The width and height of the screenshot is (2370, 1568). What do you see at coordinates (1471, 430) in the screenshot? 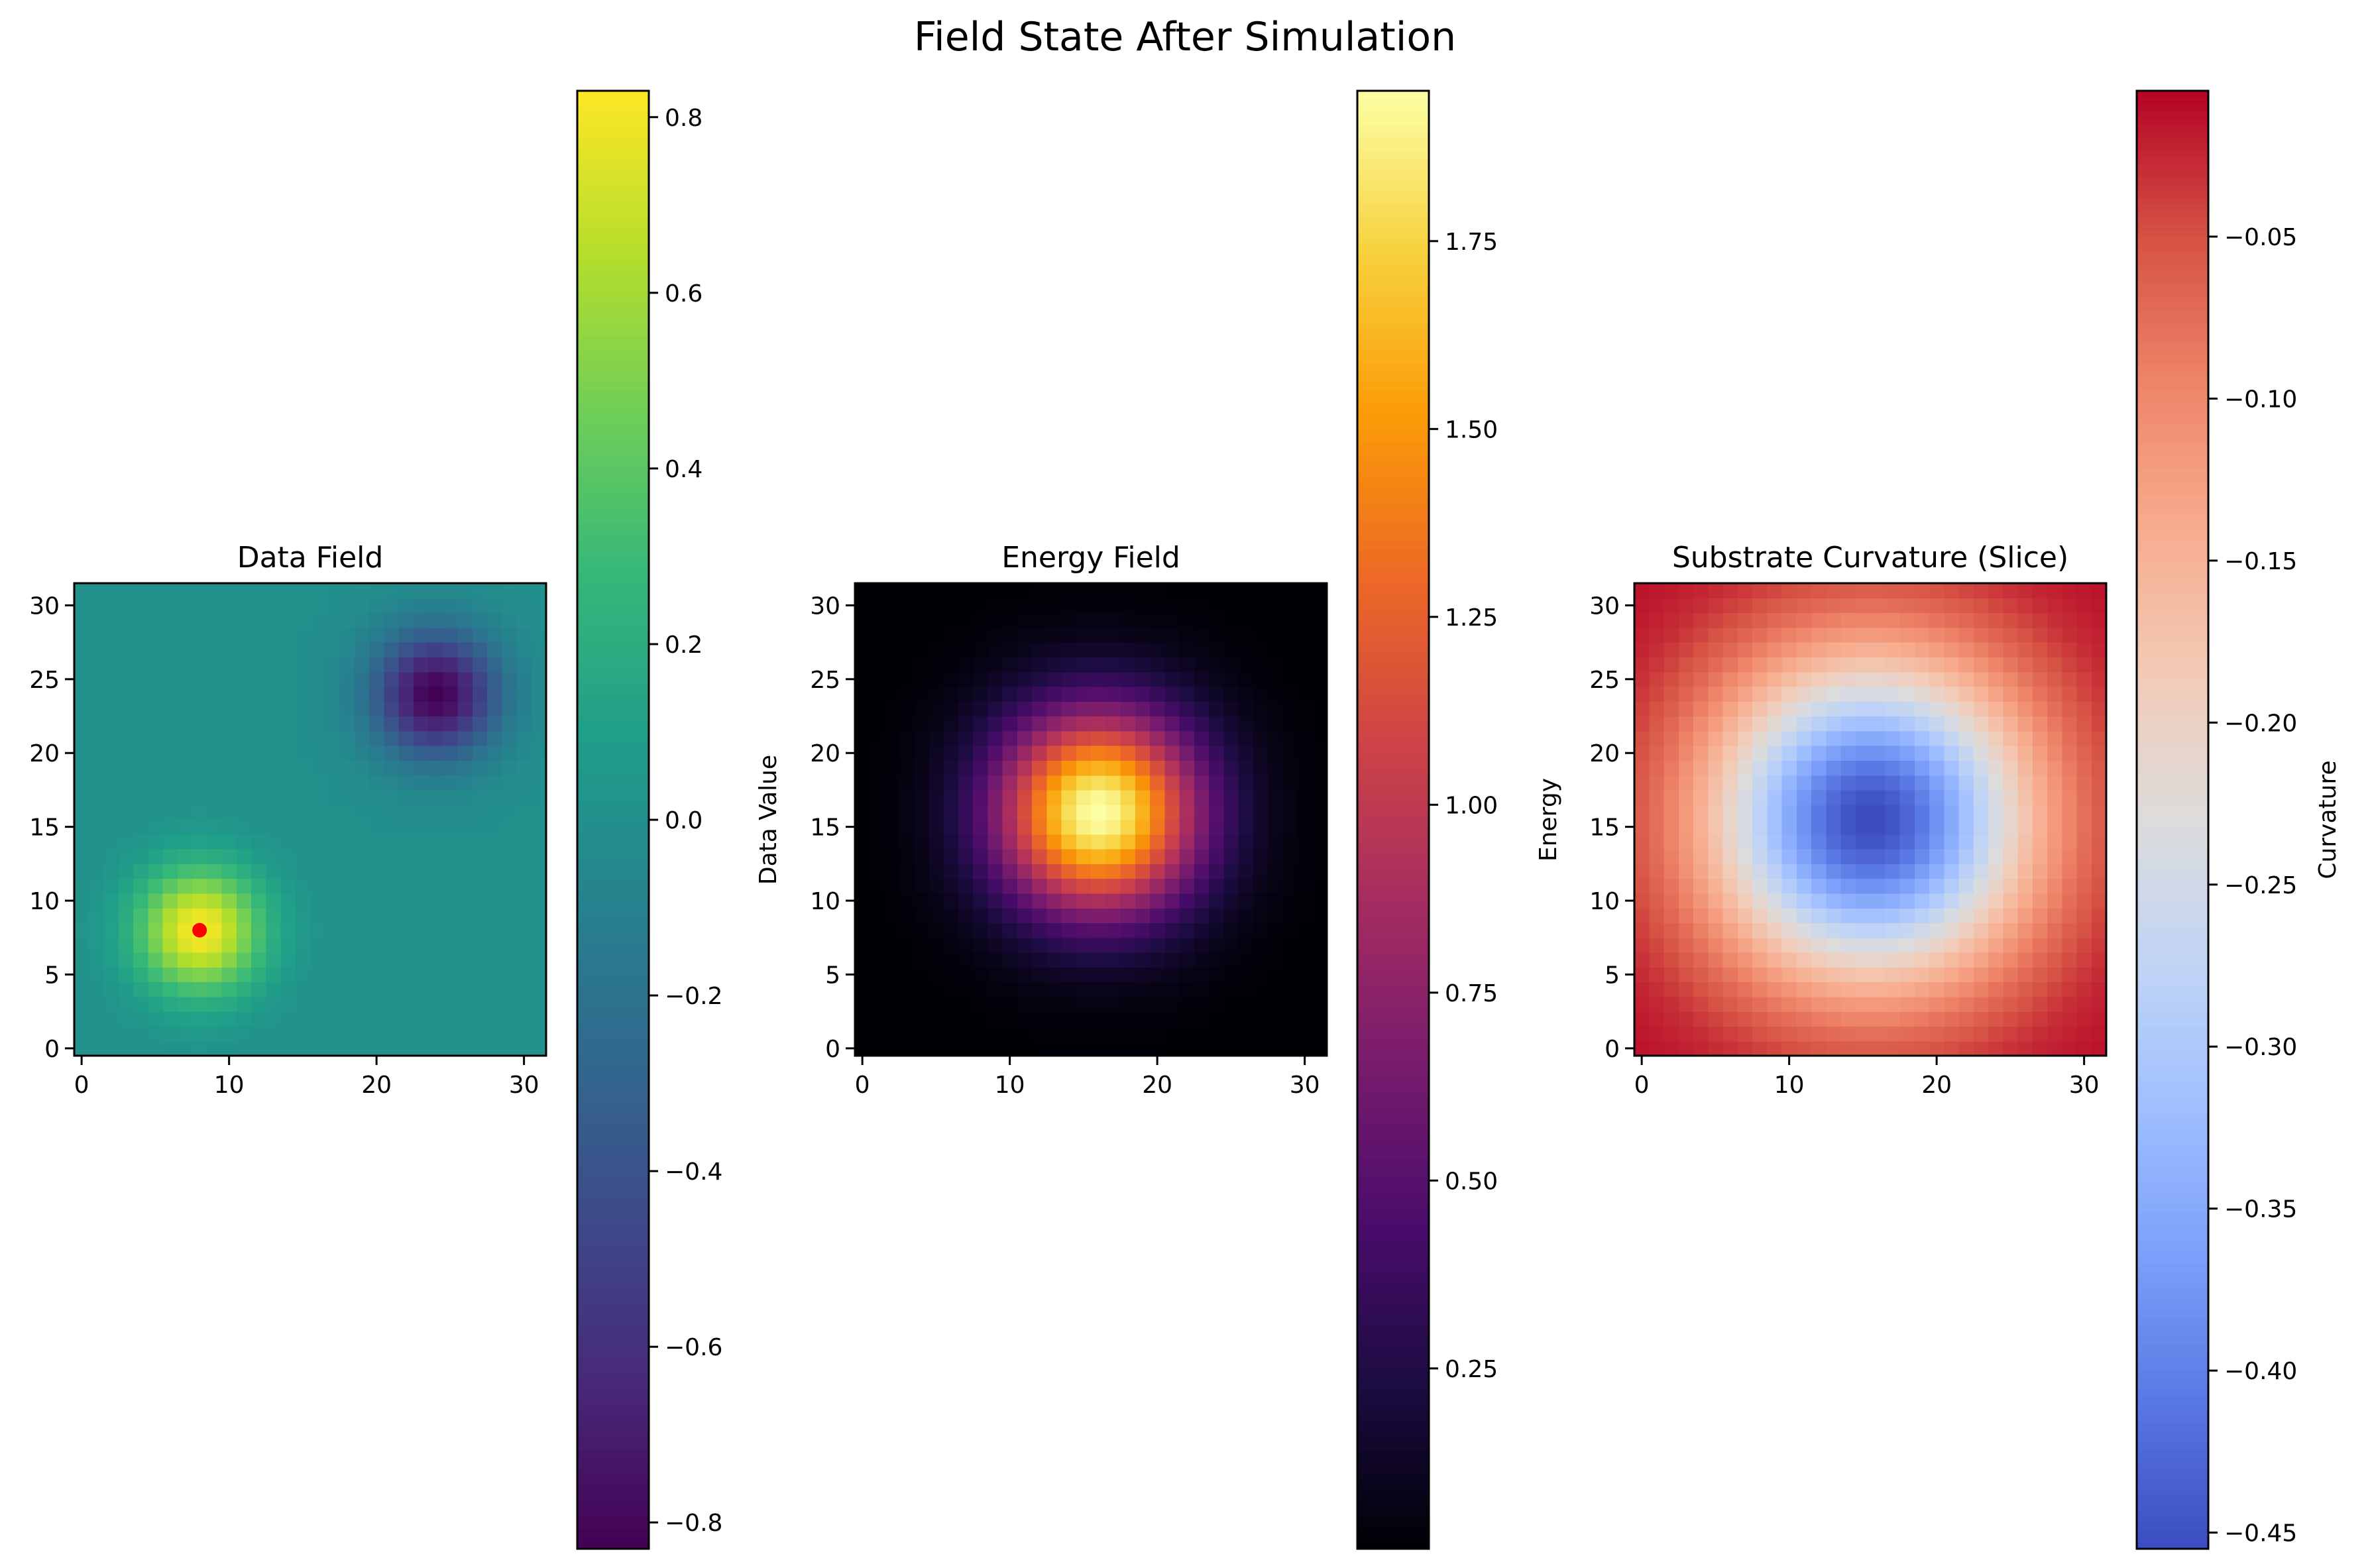
I see `colorbar-tick-label: 1.50` at bounding box center [1471, 430].